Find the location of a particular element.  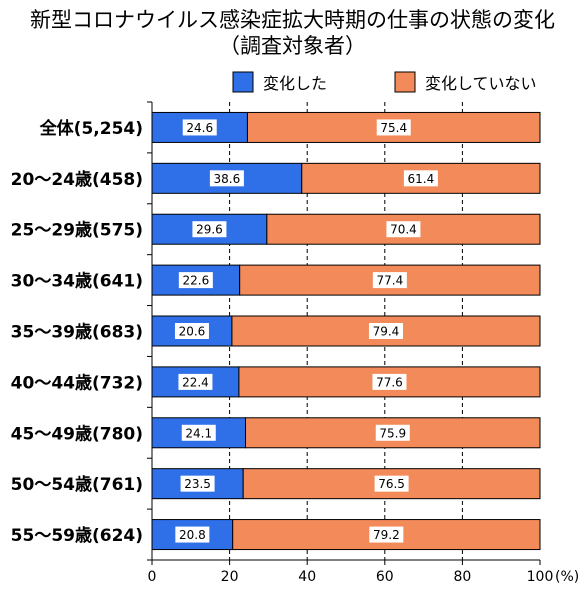

x-tick-label: 20 is located at coordinates (230, 577).